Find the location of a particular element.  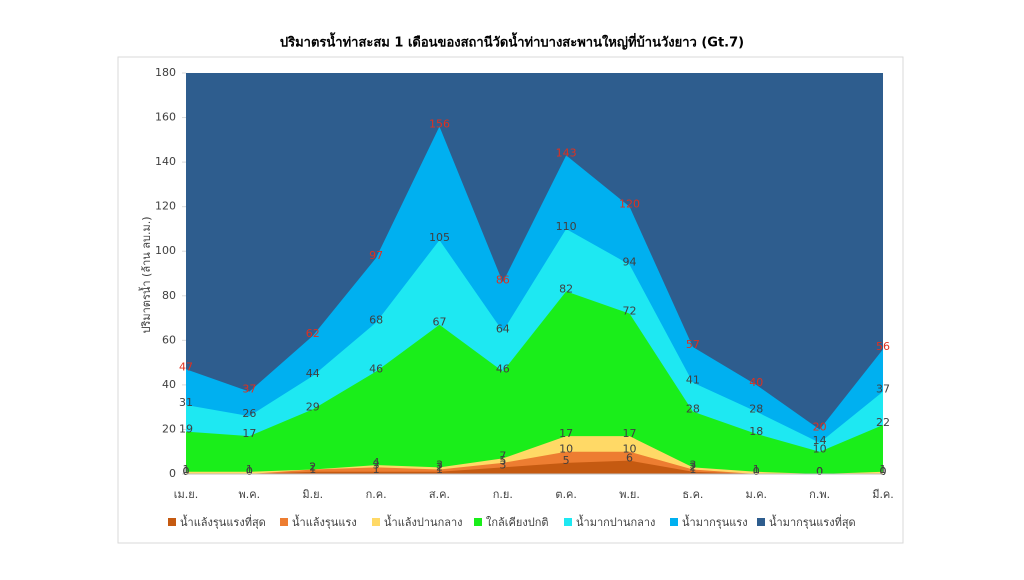

data-label: 40 is located at coordinates (756, 382).